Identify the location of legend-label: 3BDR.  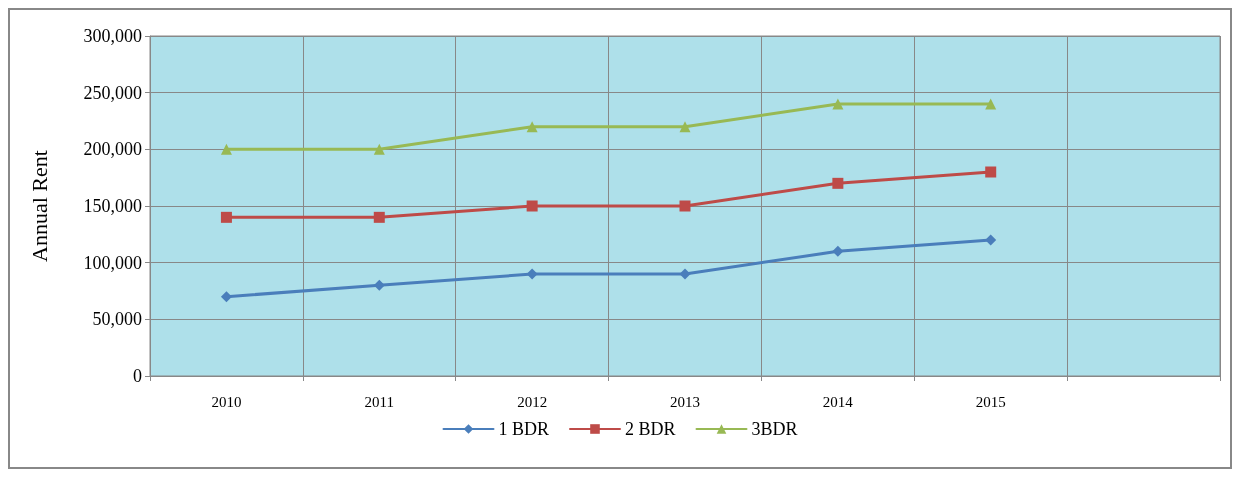
(774, 429).